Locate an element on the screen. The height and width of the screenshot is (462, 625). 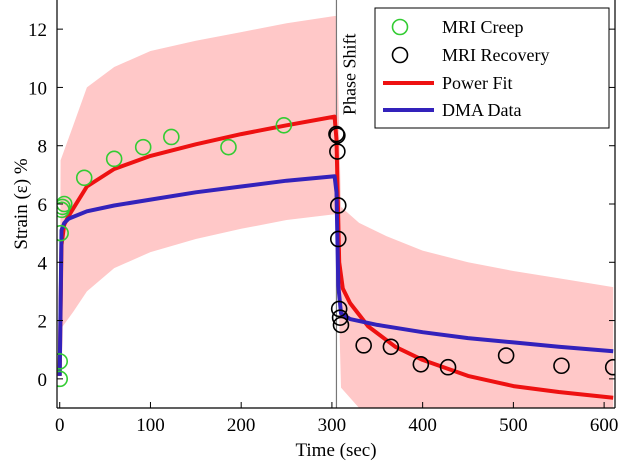
legend-recovery-marker is located at coordinates (400, 55).